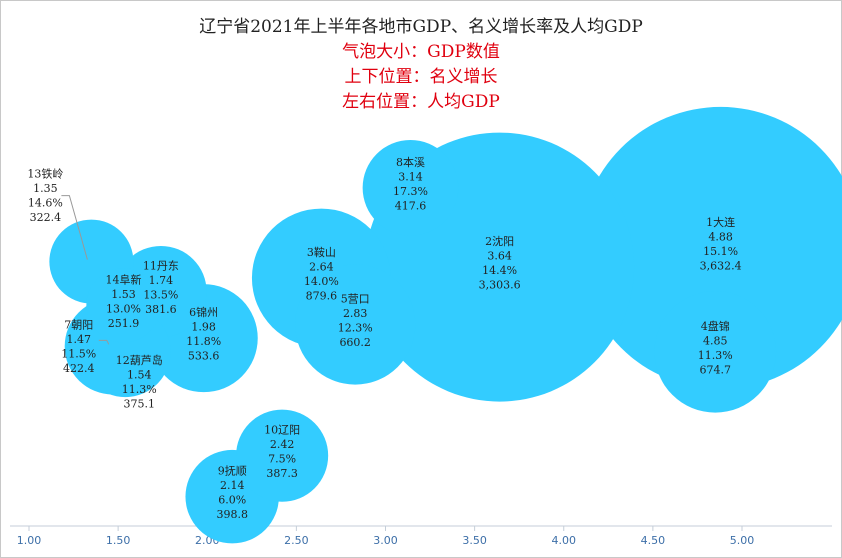 This screenshot has height=558, width=842. Describe the element at coordinates (421, 27) in the screenshot. I see `chart-title: 辽宁省2021年上半年各地市GDP、名义增长率及人均GDP` at that location.